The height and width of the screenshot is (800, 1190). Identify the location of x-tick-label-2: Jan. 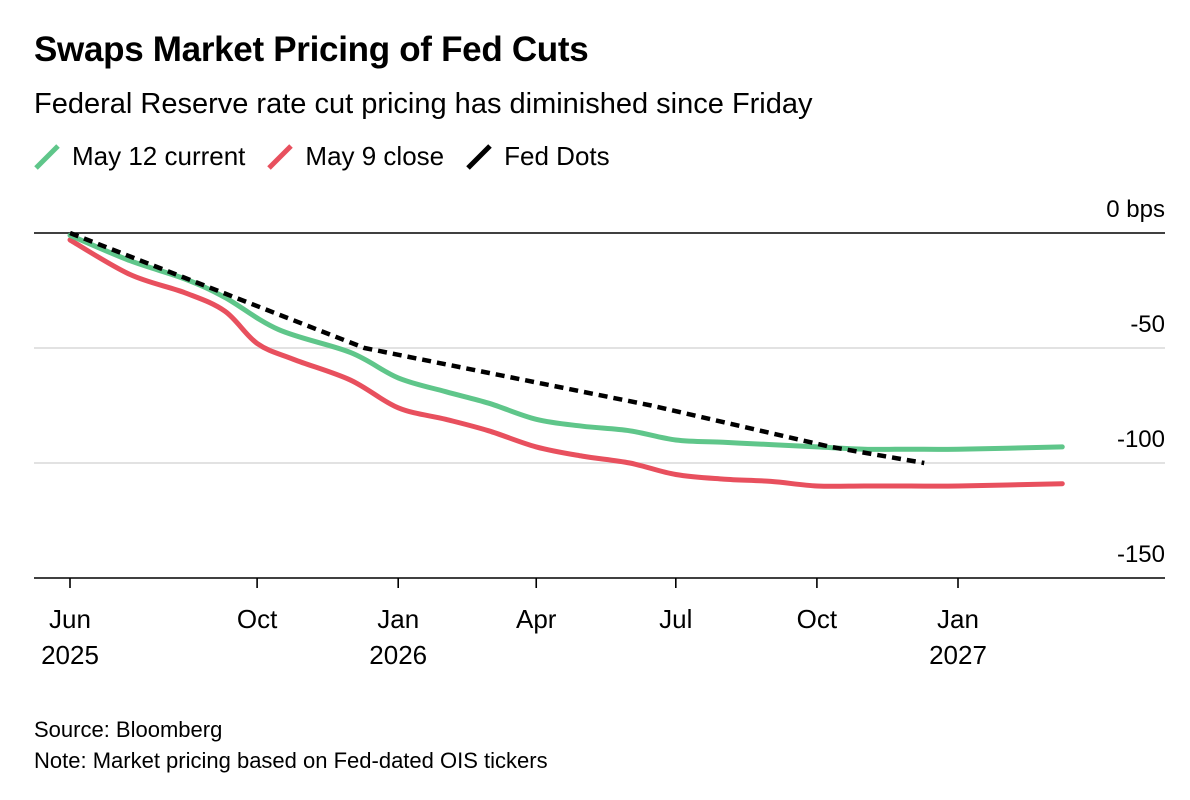
(398, 619).